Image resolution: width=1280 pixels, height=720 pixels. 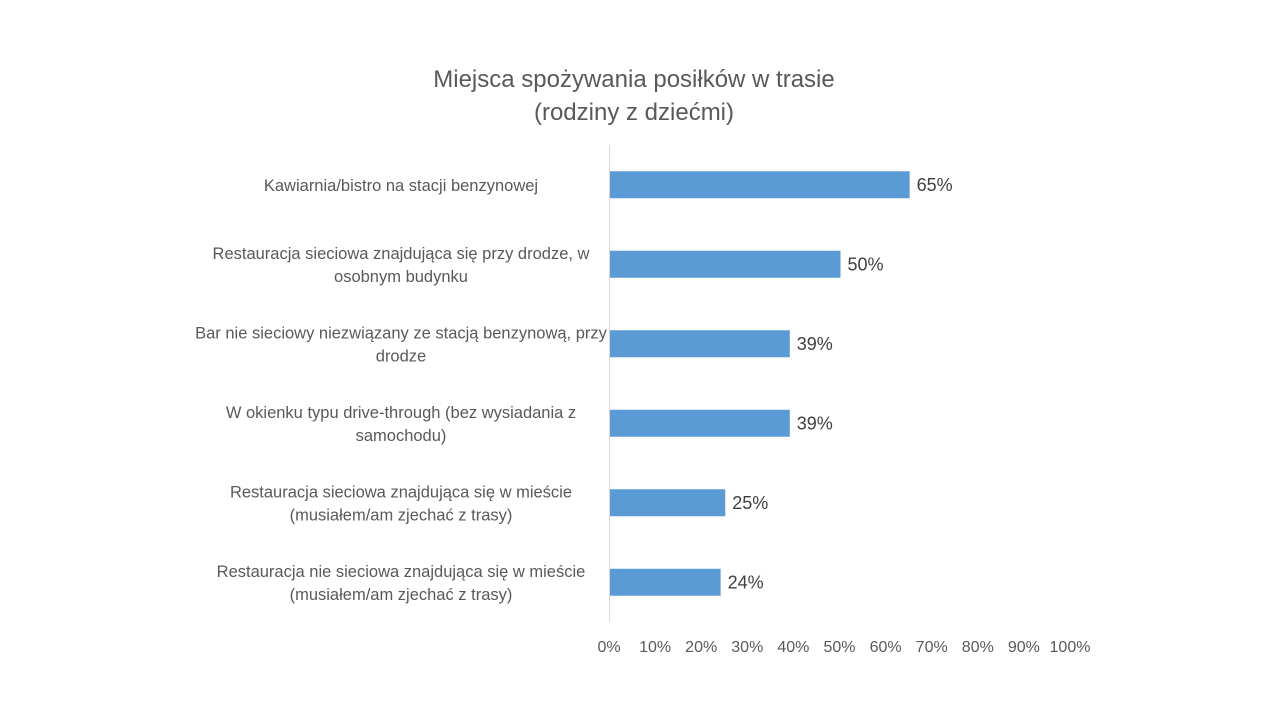 What do you see at coordinates (747, 647) in the screenshot?
I see `x-tick-label: 30%` at bounding box center [747, 647].